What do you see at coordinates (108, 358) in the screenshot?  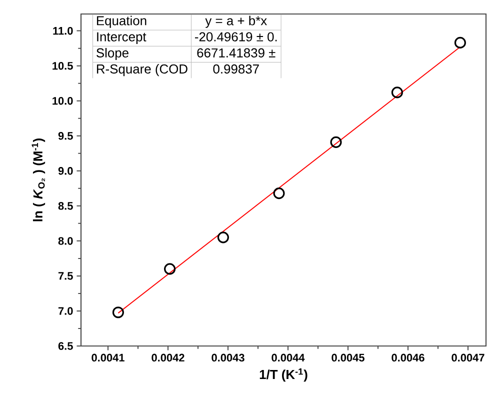 I see `x-tick-label: 0.0041` at bounding box center [108, 358].